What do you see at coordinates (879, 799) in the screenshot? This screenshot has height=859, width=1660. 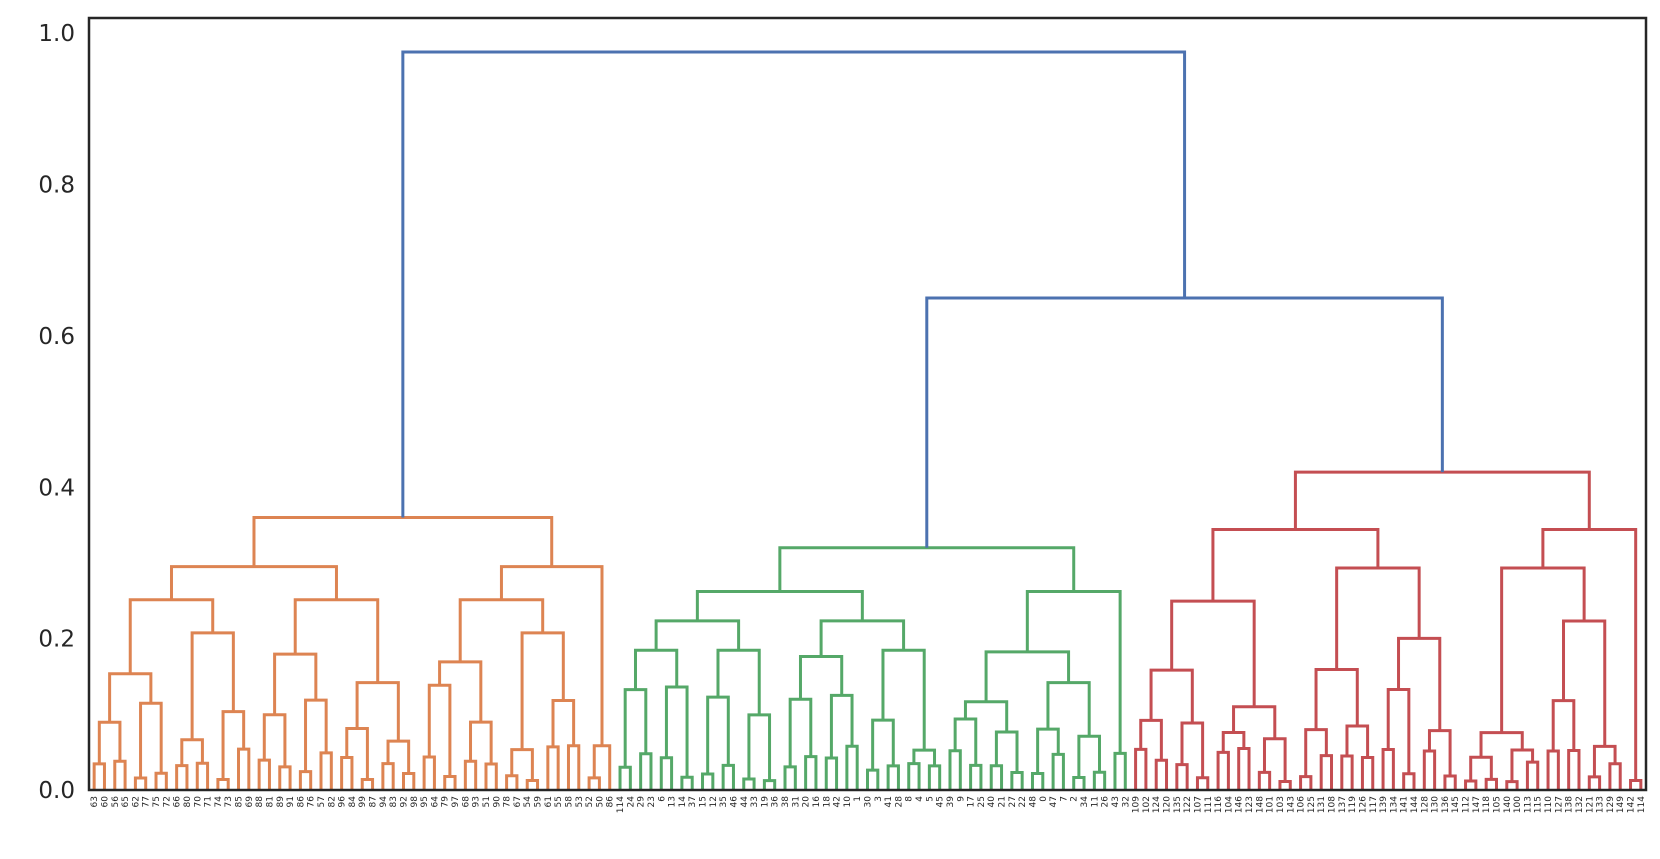 I see `leaf-label: 3` at bounding box center [879, 799].